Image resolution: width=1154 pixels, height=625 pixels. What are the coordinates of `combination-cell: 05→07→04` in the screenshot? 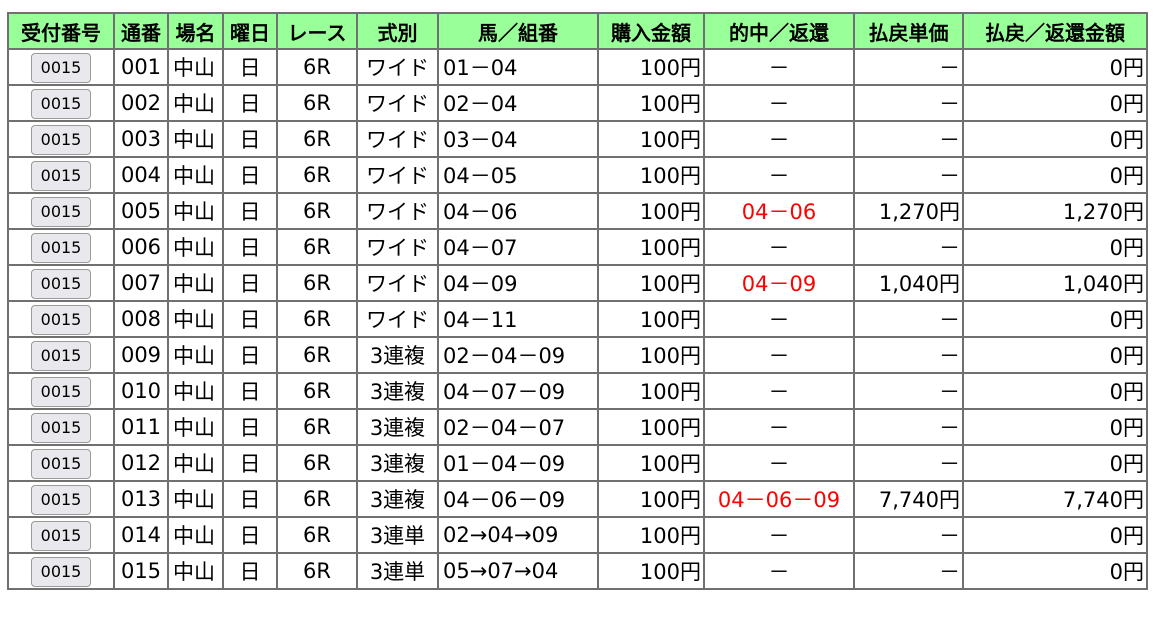 It's located at (518, 571).